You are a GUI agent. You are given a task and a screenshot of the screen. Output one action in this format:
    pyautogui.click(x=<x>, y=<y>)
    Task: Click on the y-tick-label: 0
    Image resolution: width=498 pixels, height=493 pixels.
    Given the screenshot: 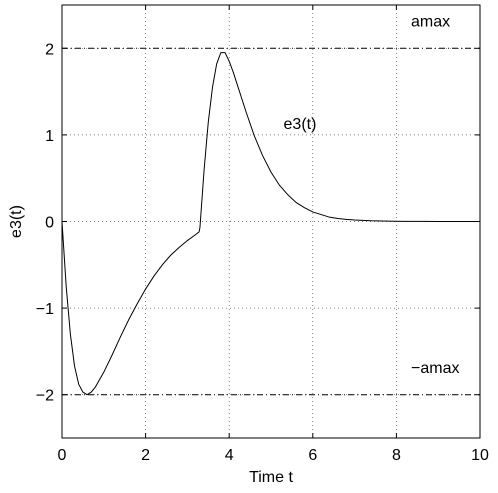 What is the action you would take?
    pyautogui.click(x=49, y=223)
    